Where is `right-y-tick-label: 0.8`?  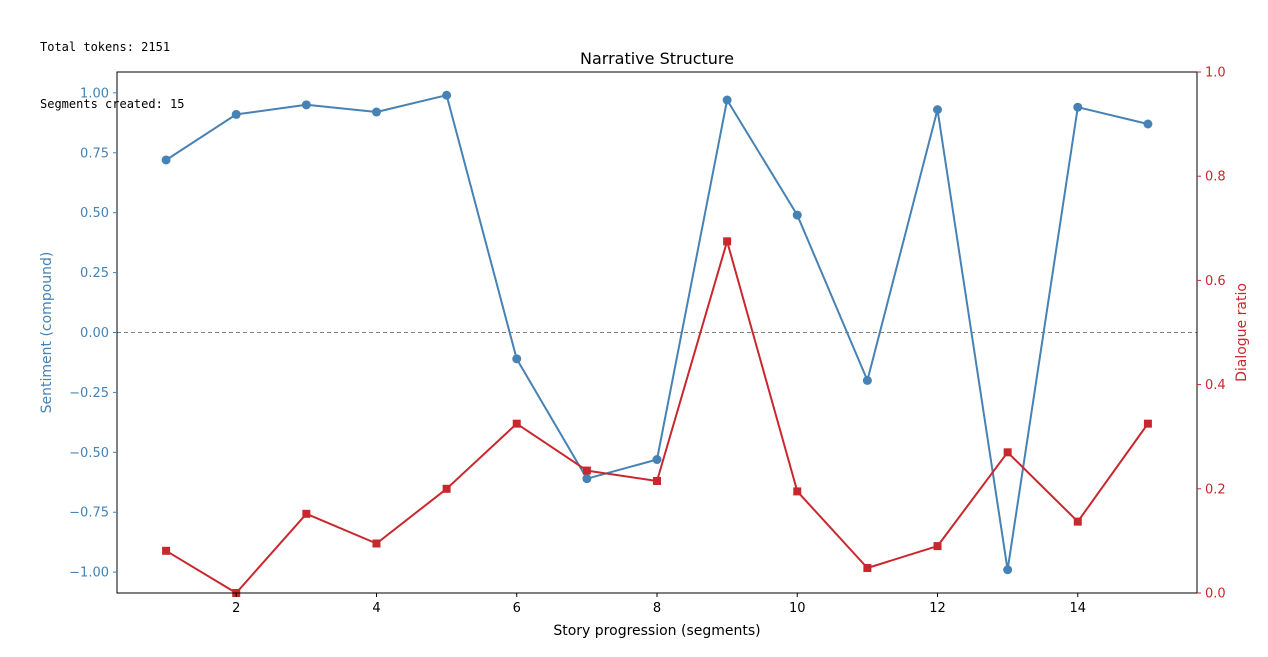
right-y-tick-label: 0.8 is located at coordinates (1215, 177).